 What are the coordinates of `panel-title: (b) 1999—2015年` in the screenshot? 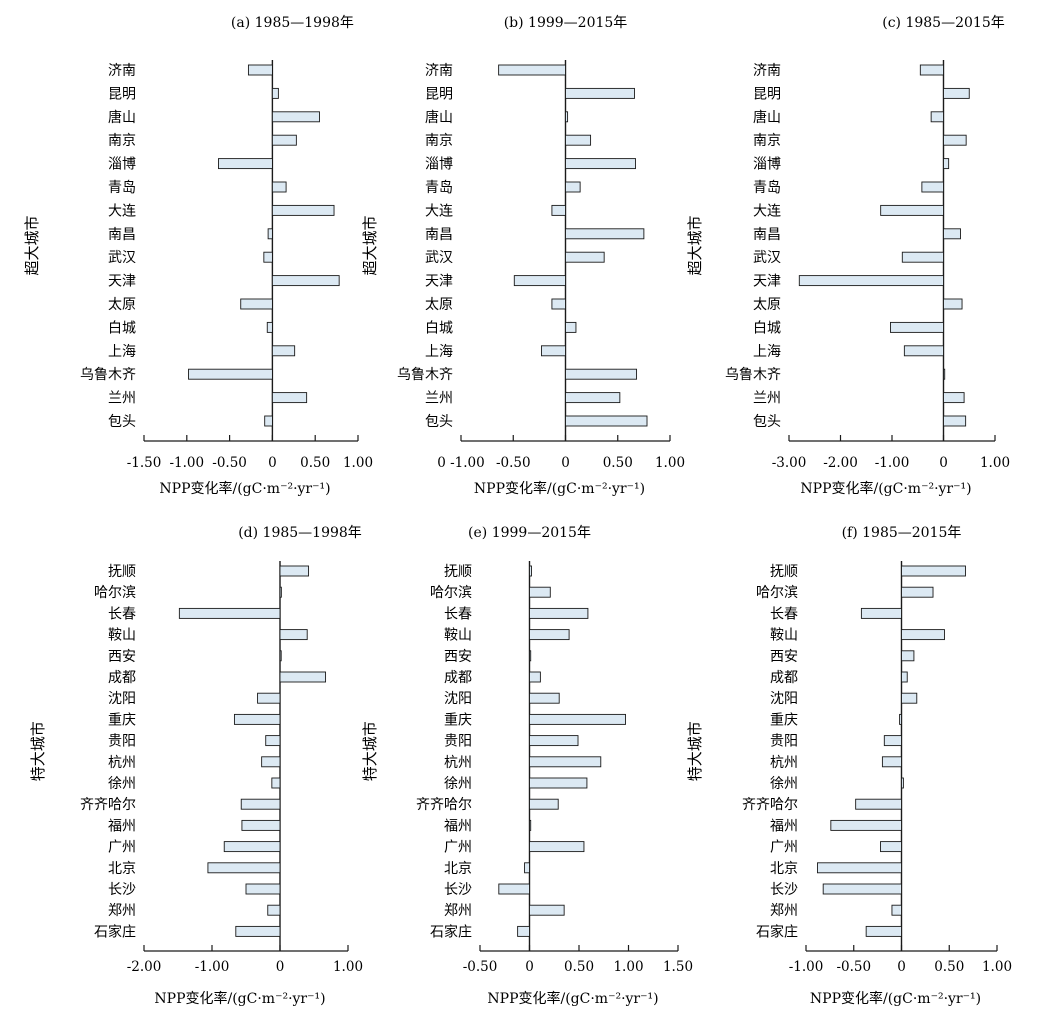 It's located at (566, 23).